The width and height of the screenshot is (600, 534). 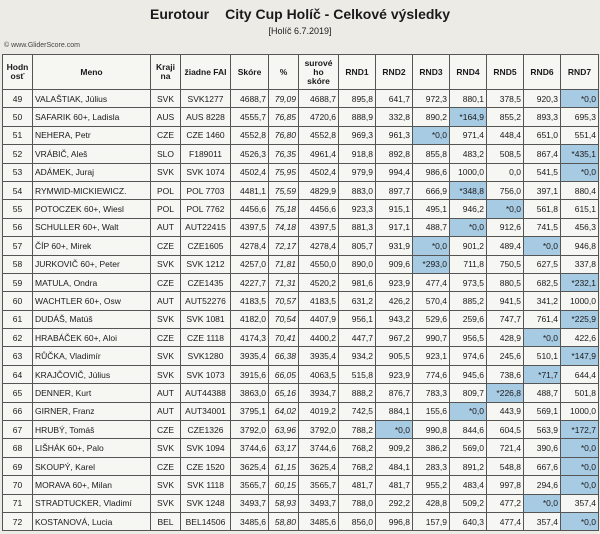 What do you see at coordinates (468, 117) in the screenshot?
I see `table-cell: *164,9` at bounding box center [468, 117].